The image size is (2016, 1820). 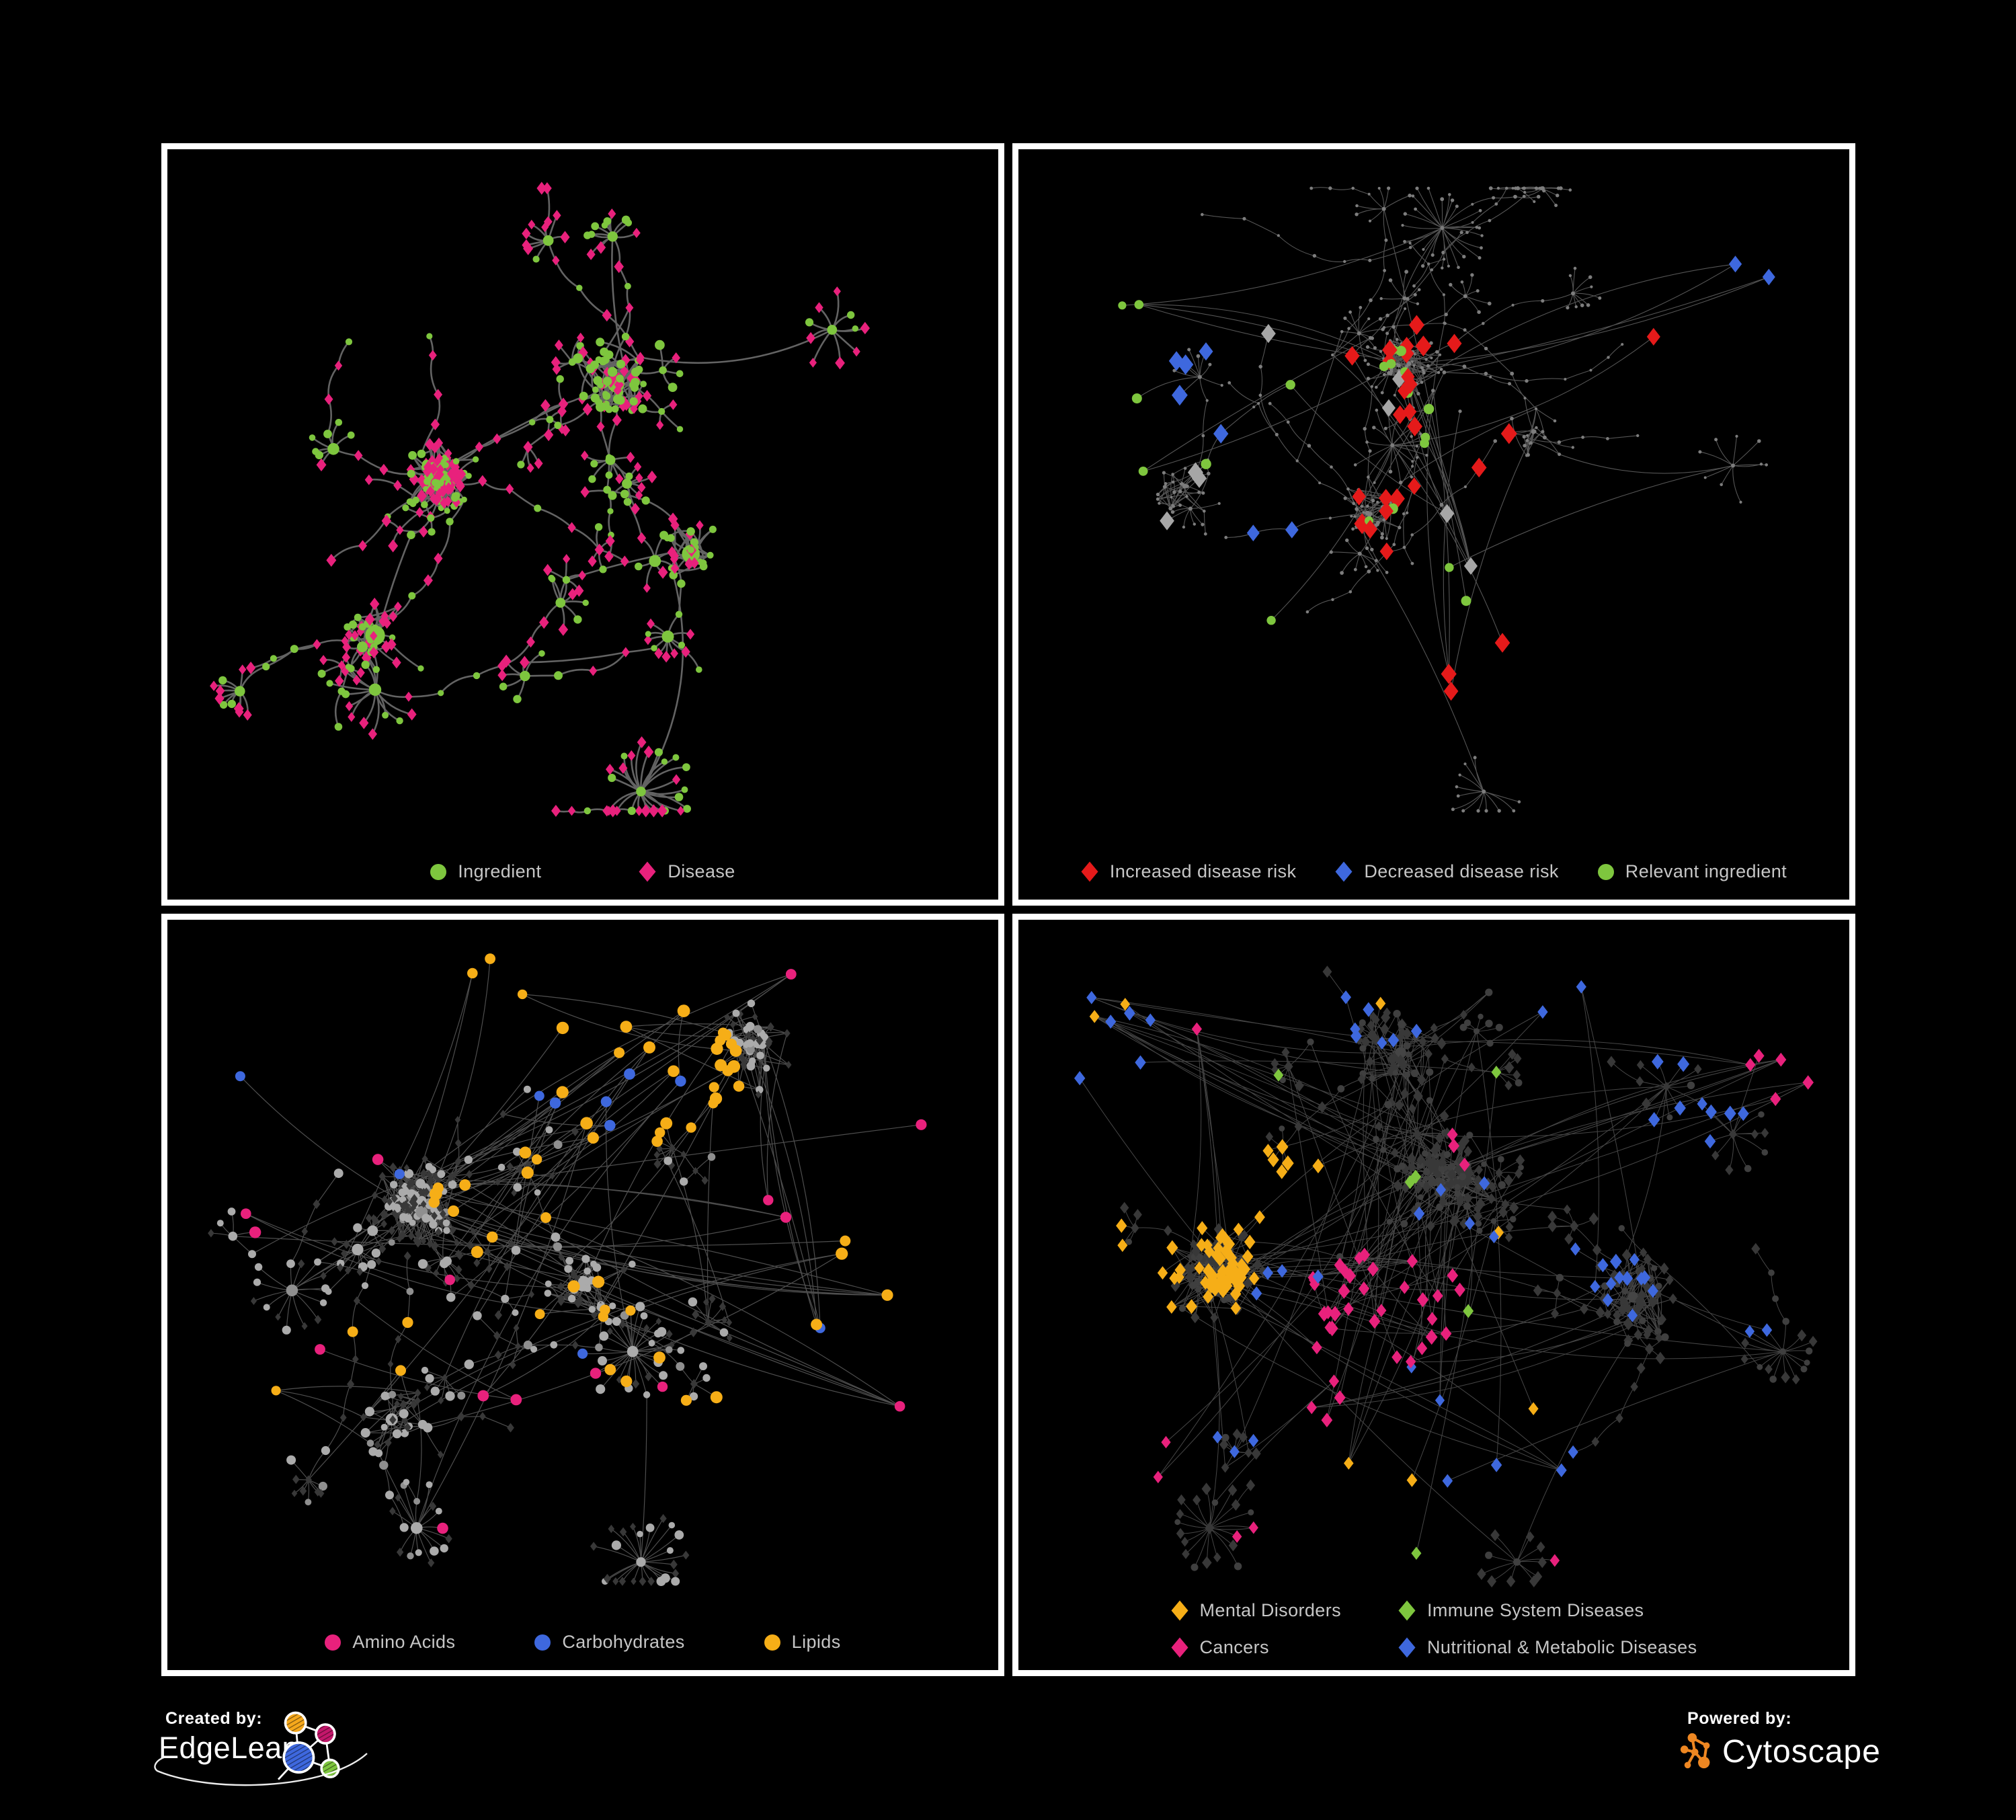 I want to click on legend-label: Lipids, so click(x=816, y=1642).